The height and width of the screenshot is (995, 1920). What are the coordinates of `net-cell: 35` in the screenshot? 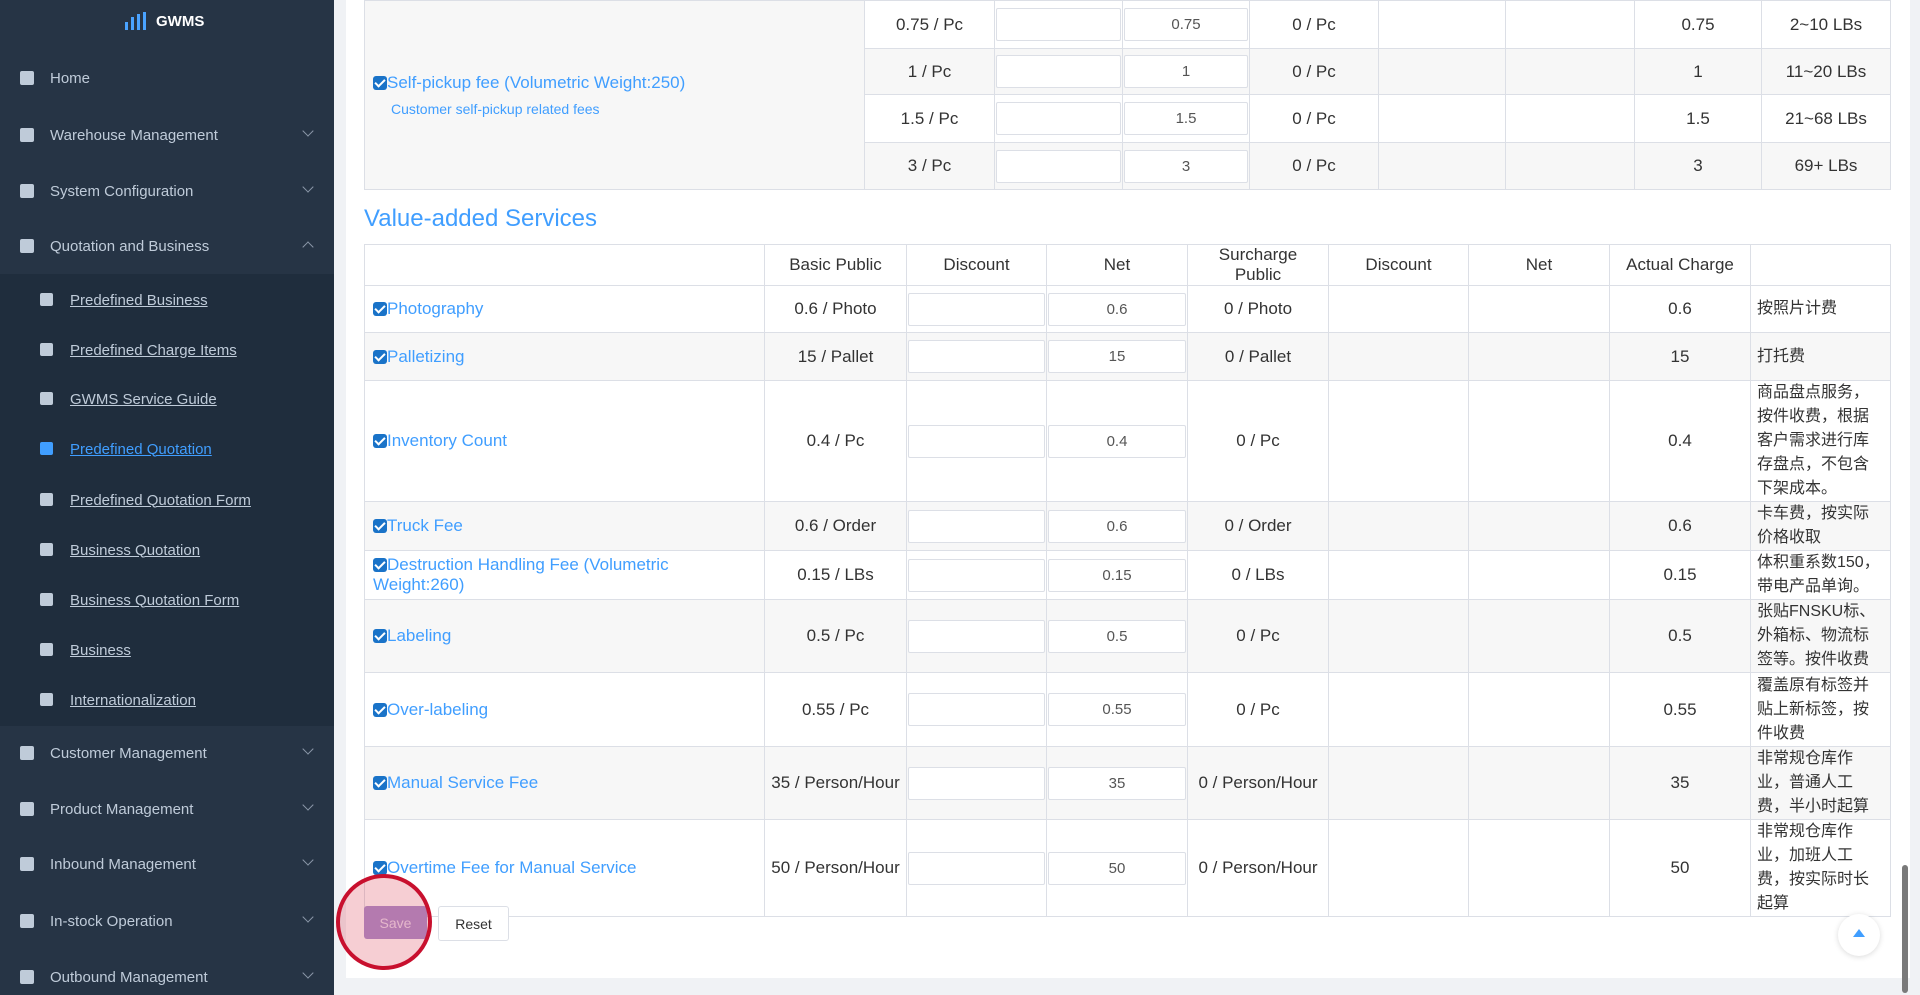 It's located at (1117, 783).